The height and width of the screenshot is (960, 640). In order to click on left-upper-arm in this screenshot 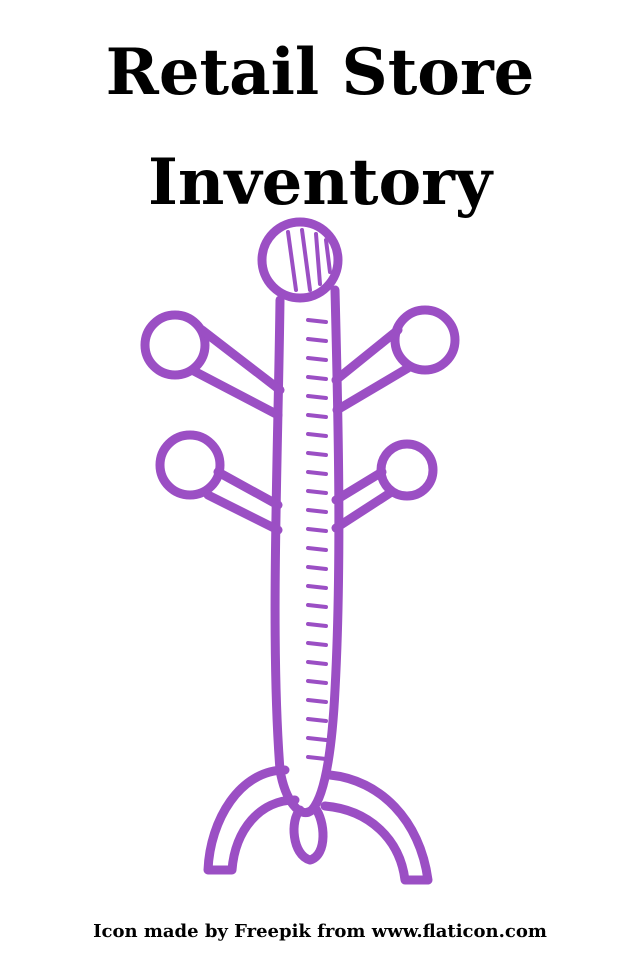, I will do `click(236, 372)`.